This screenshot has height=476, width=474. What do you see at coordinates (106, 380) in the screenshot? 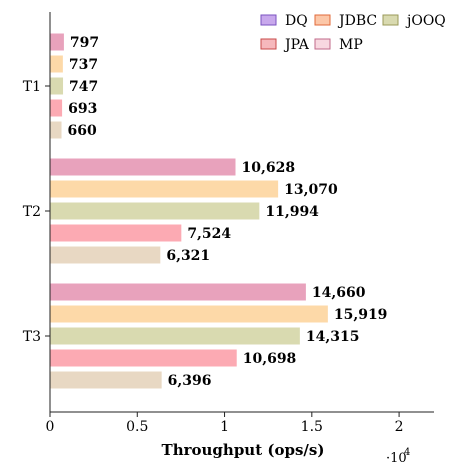
I see `bar-t3-mp` at bounding box center [106, 380].